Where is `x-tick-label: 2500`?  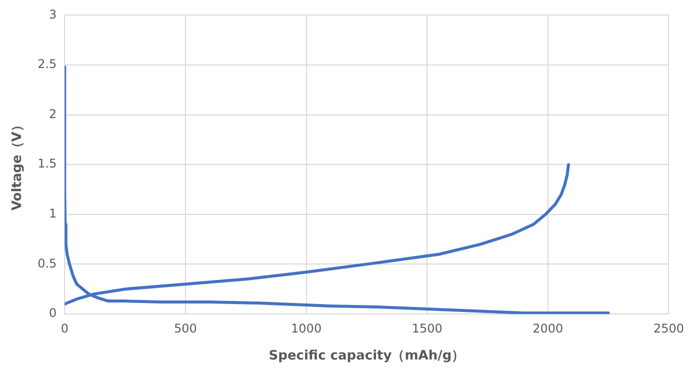 x-tick-label: 2500 is located at coordinates (668, 328).